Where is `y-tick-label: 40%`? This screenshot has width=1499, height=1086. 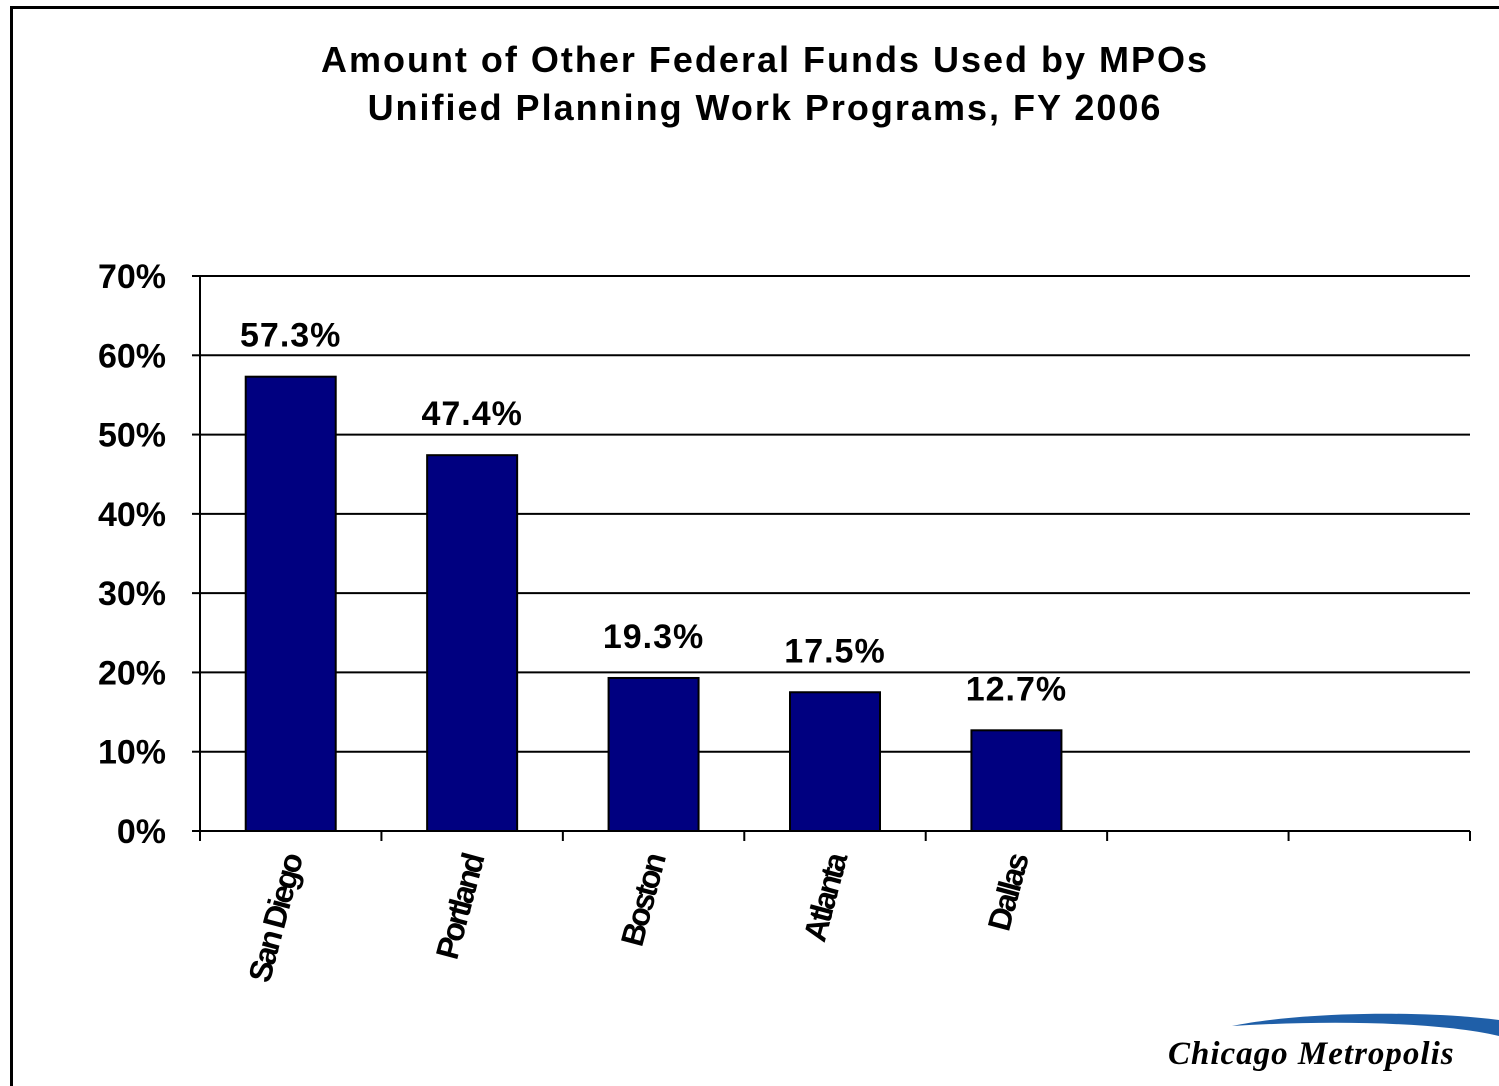
y-tick-label: 40% is located at coordinates (132, 515).